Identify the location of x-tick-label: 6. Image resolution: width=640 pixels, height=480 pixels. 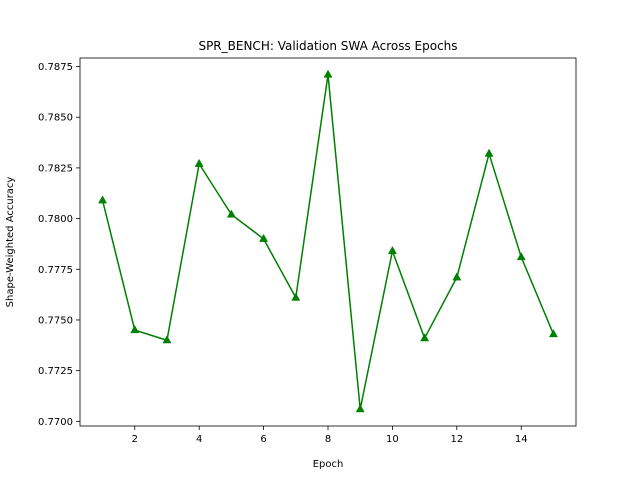
(263, 439).